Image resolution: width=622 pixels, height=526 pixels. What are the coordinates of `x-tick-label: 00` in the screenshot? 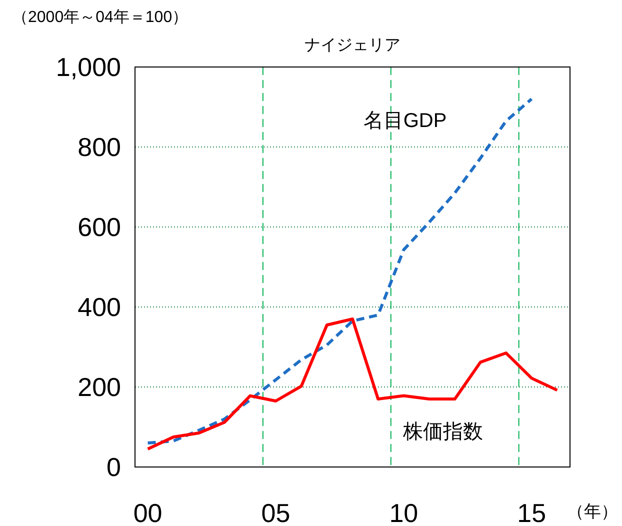 It's located at (147, 512).